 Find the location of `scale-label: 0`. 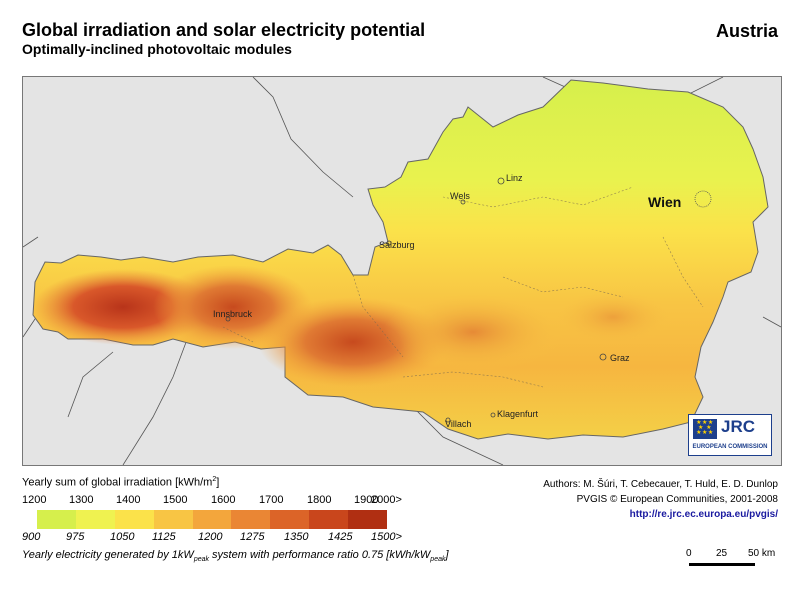

scale-label: 0 is located at coordinates (689, 553).